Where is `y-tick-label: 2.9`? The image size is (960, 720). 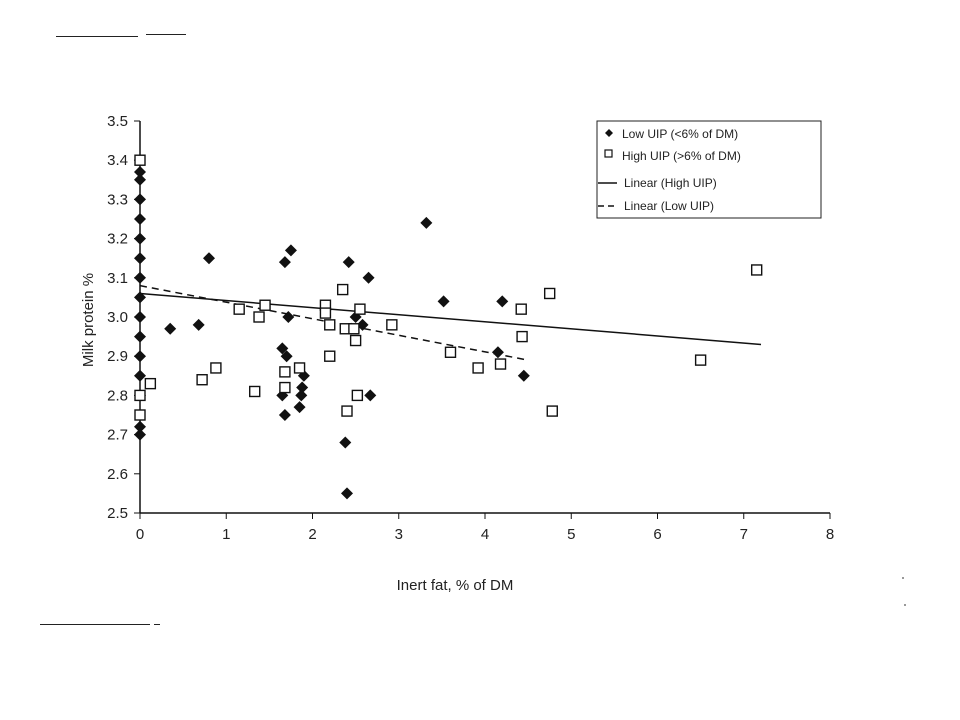
y-tick-label: 2.9 is located at coordinates (117, 356).